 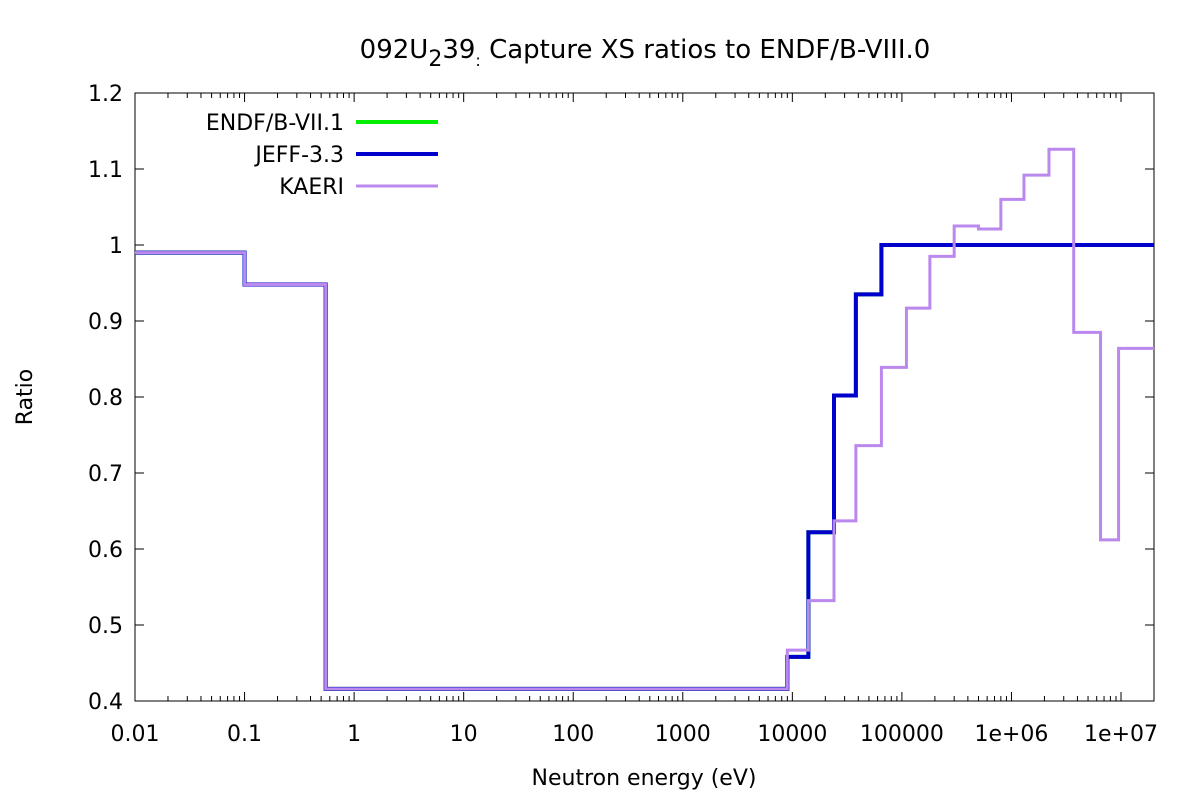 What do you see at coordinates (105, 702) in the screenshot?
I see `y-tick-label: 0.4` at bounding box center [105, 702].